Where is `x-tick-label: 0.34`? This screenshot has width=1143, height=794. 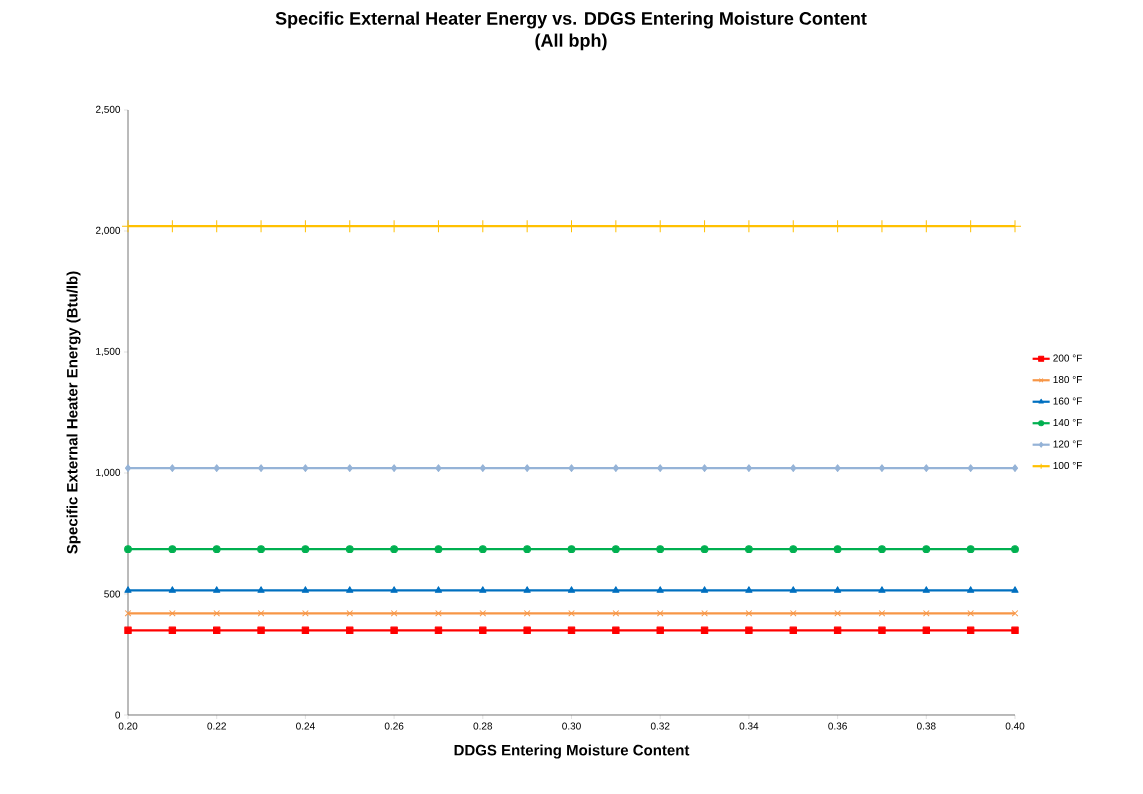
x-tick-label: 0.34 is located at coordinates (749, 726).